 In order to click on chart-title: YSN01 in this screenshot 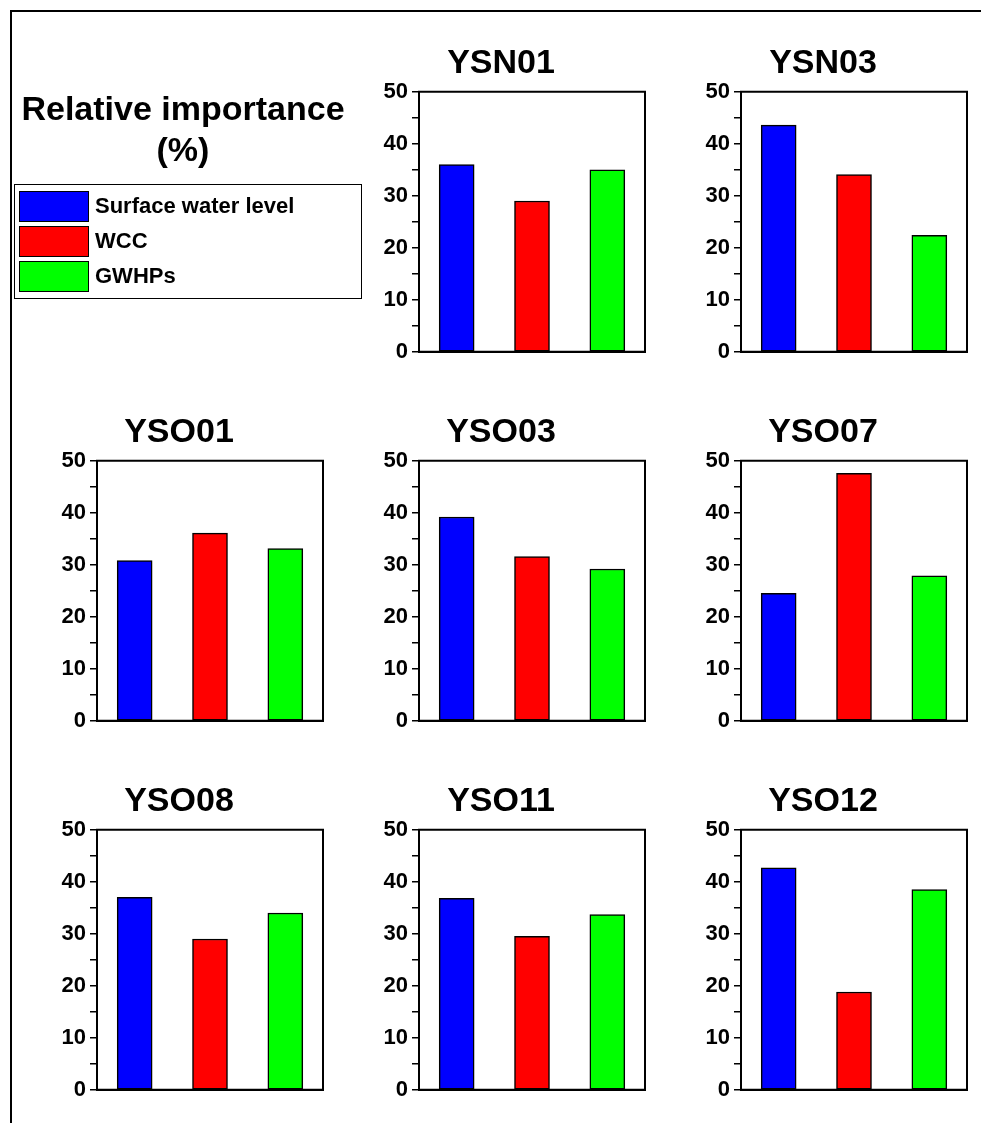, I will do `click(501, 60)`.